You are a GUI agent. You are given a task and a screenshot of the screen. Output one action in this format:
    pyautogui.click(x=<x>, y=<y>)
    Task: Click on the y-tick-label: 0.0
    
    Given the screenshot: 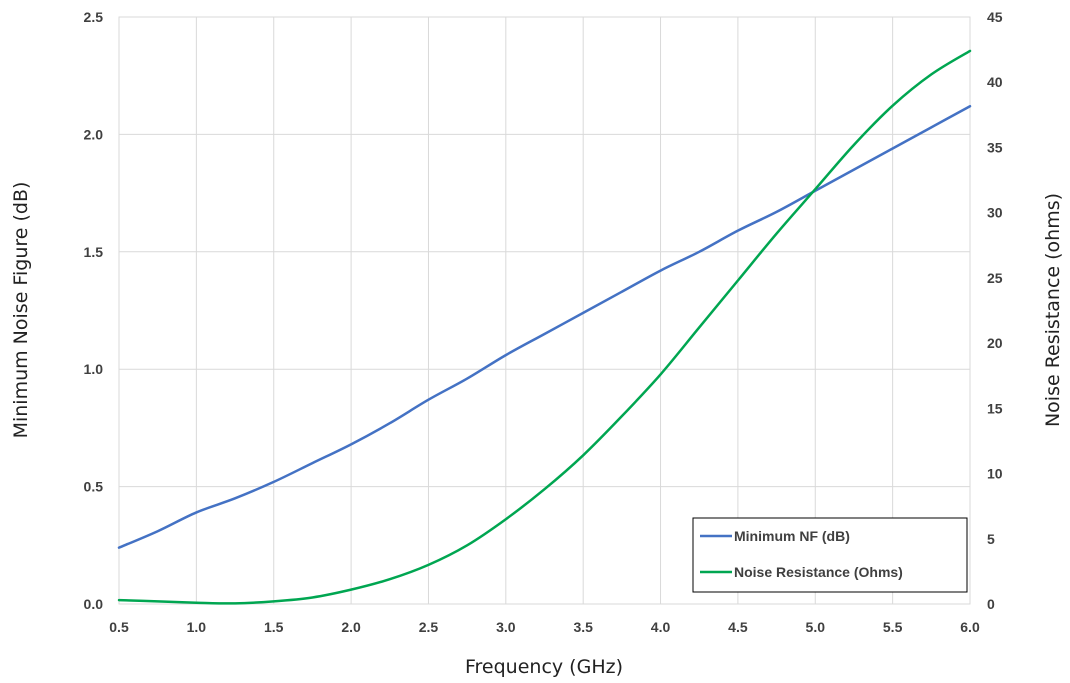 What is the action you would take?
    pyautogui.click(x=94, y=604)
    